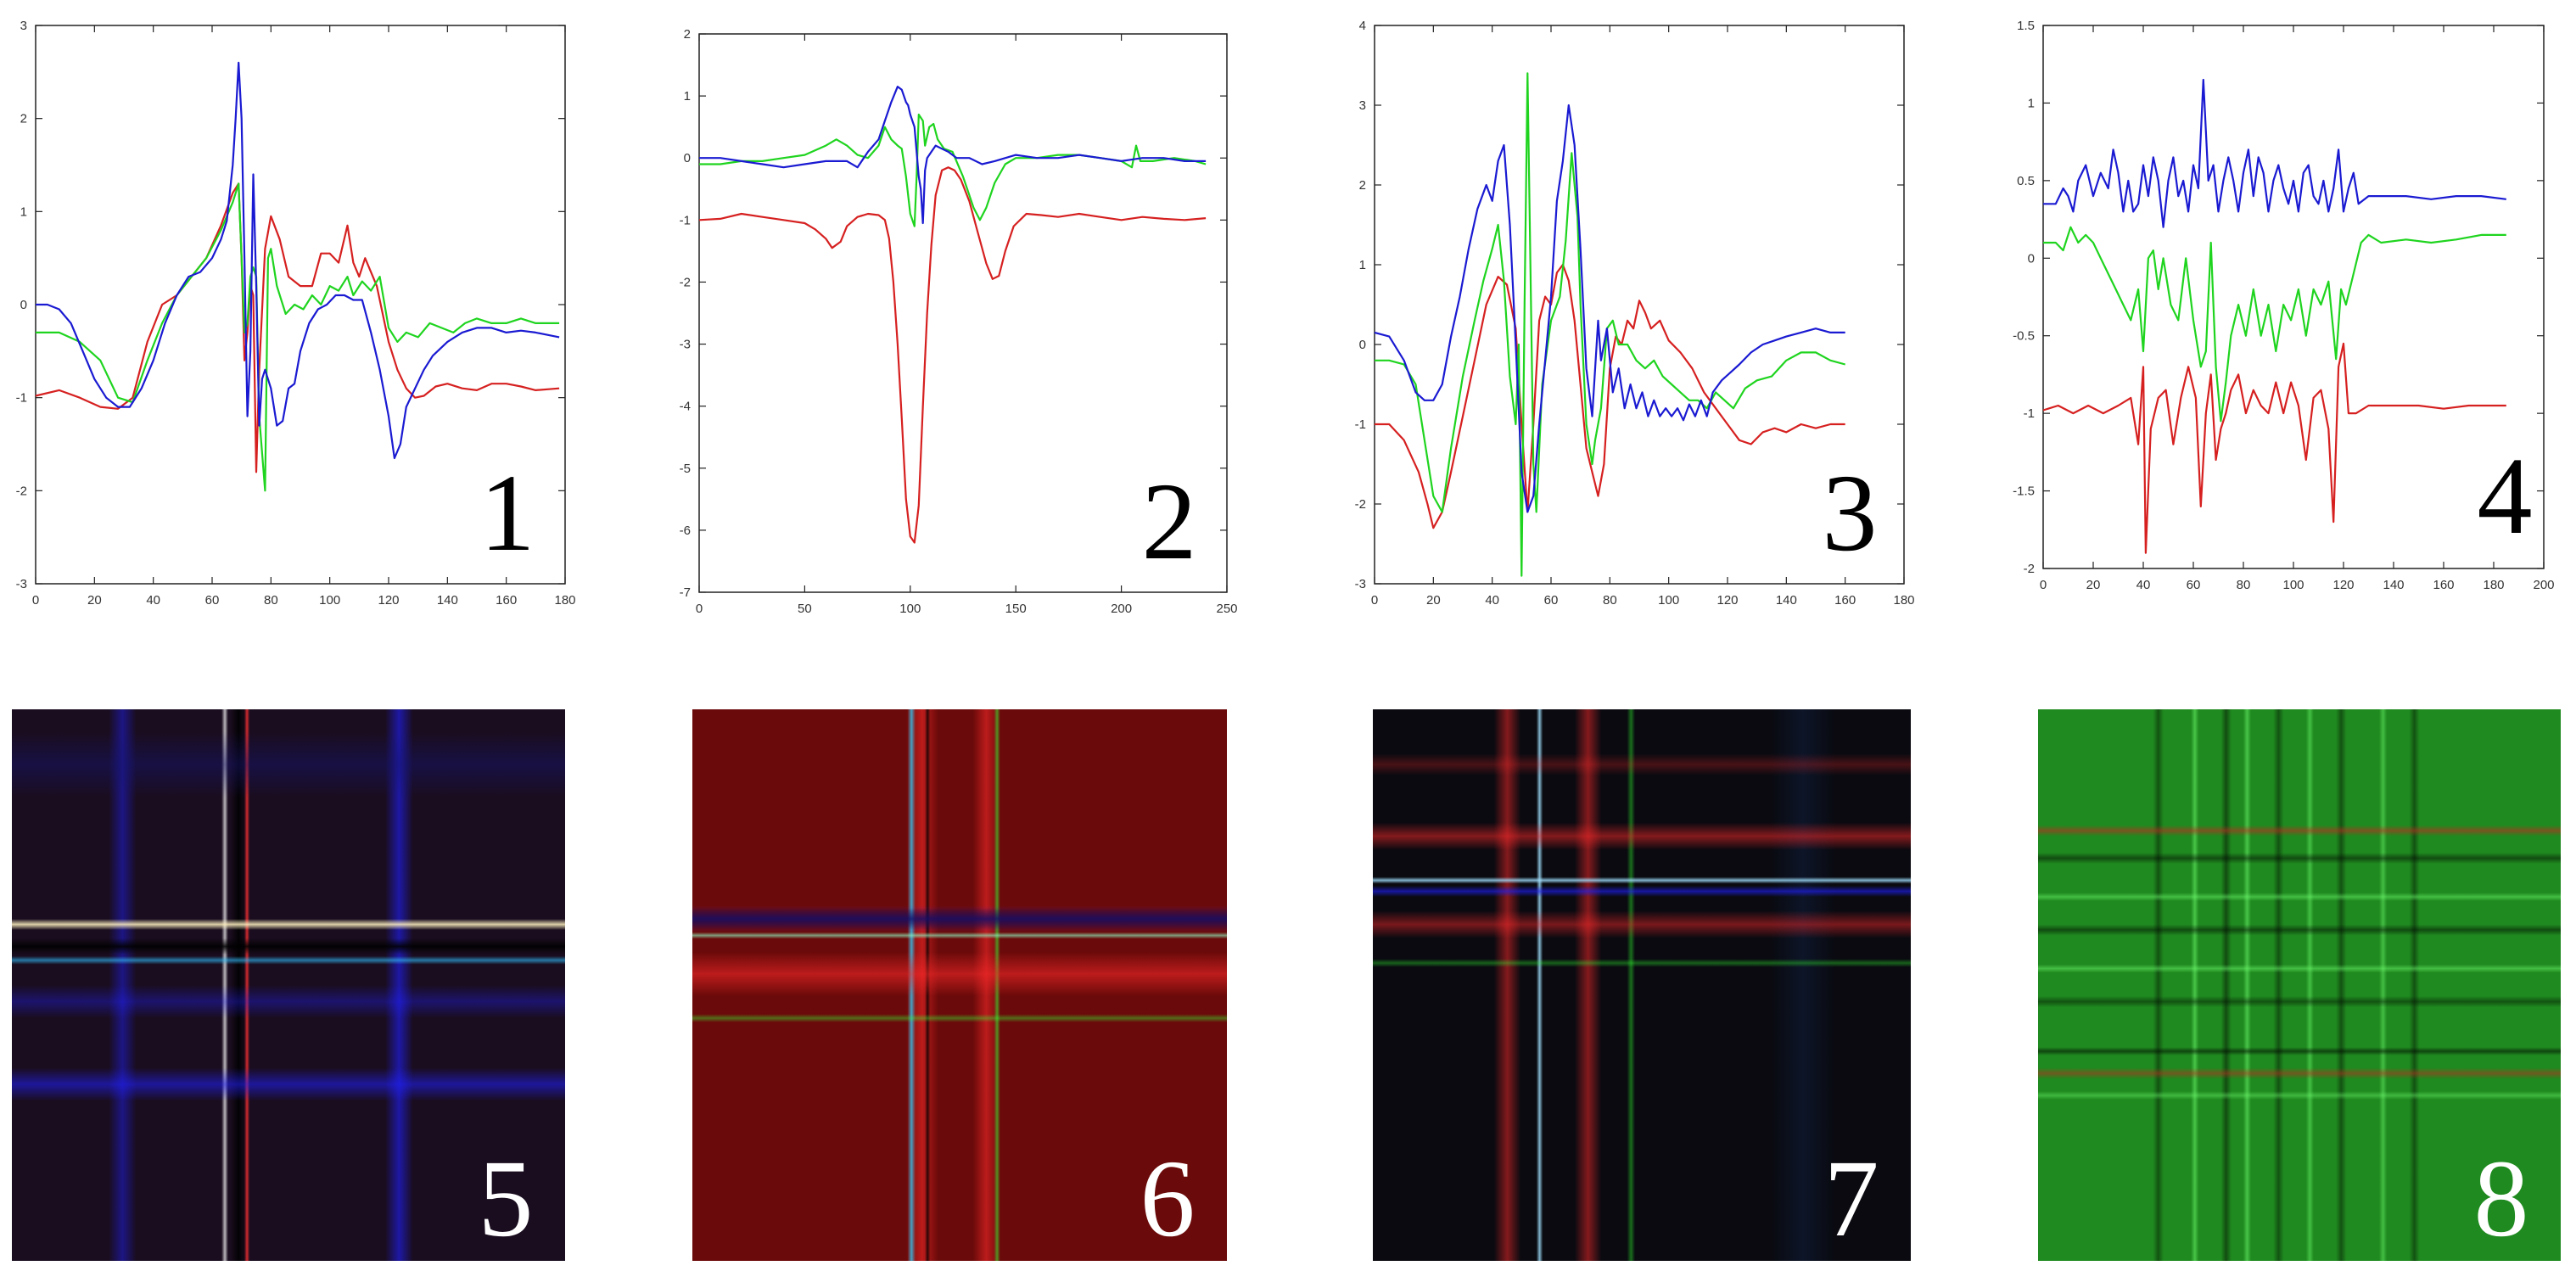 This screenshot has height=1288, width=2576. Describe the element at coordinates (2024, 336) in the screenshot. I see `y-tick-label: -0.5` at that location.